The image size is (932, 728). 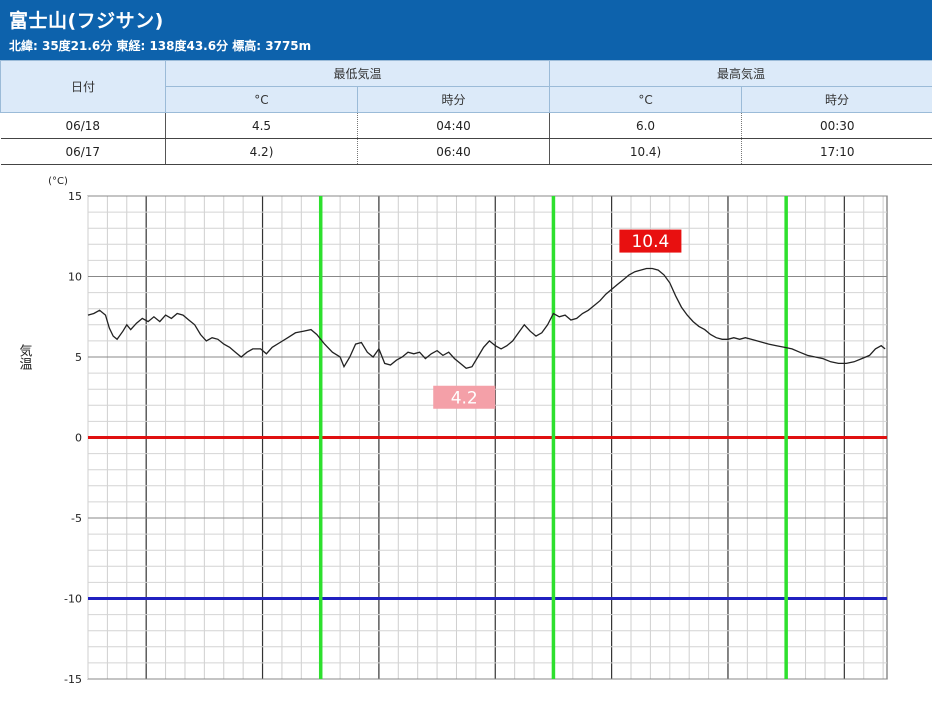 I want to click on max-temp-header: 最高気温, so click(x=741, y=74).